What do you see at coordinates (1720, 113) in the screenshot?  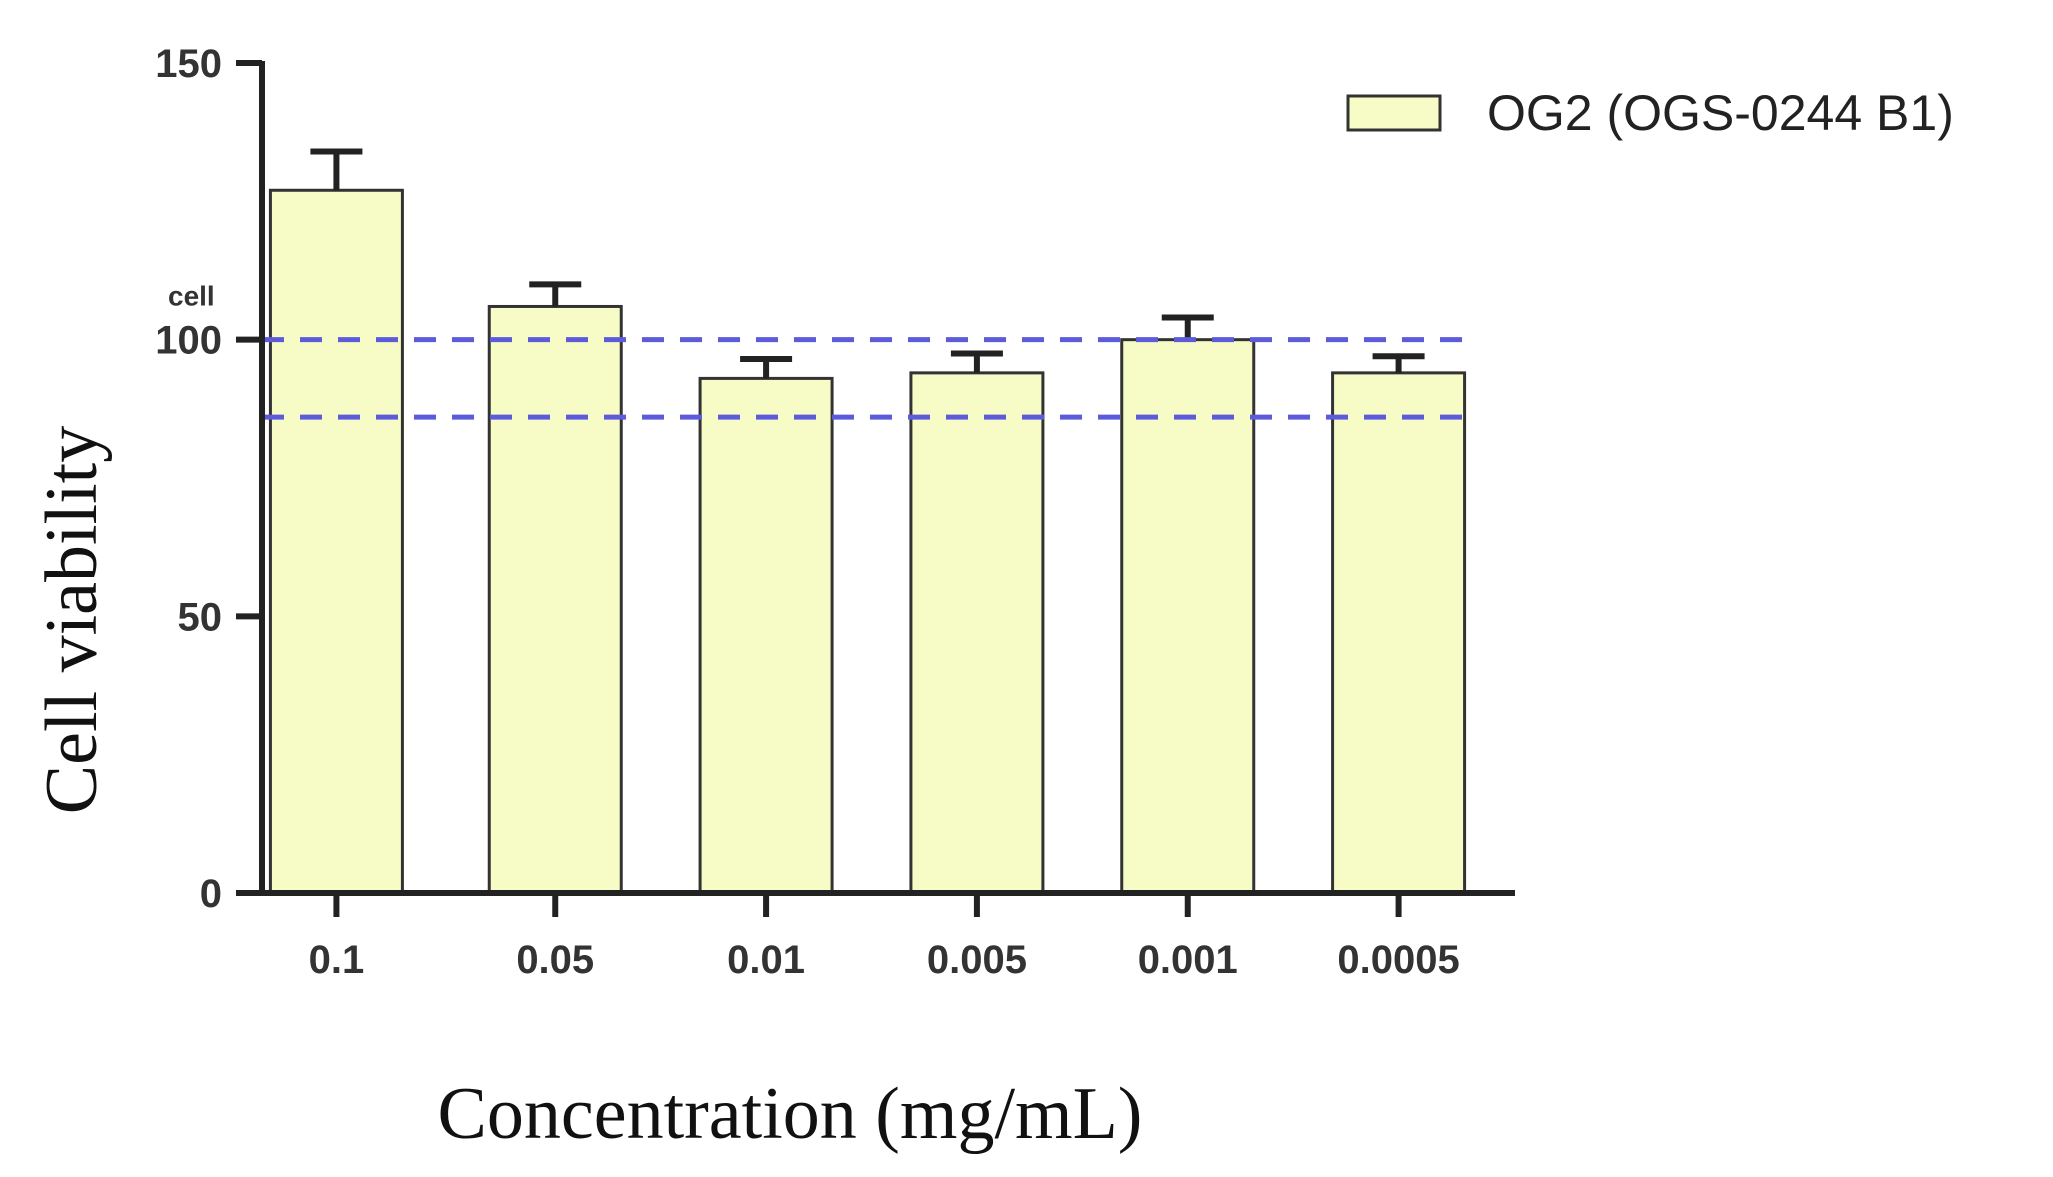 I see `legend-label: OG2 (OGS-0244 B1)` at bounding box center [1720, 113].